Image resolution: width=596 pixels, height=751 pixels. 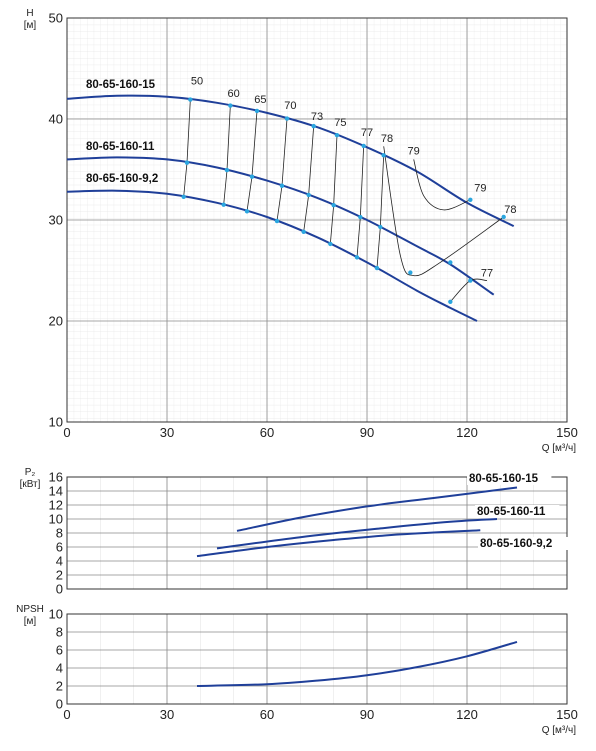 I want to click on plot-area, so click(x=317, y=659).